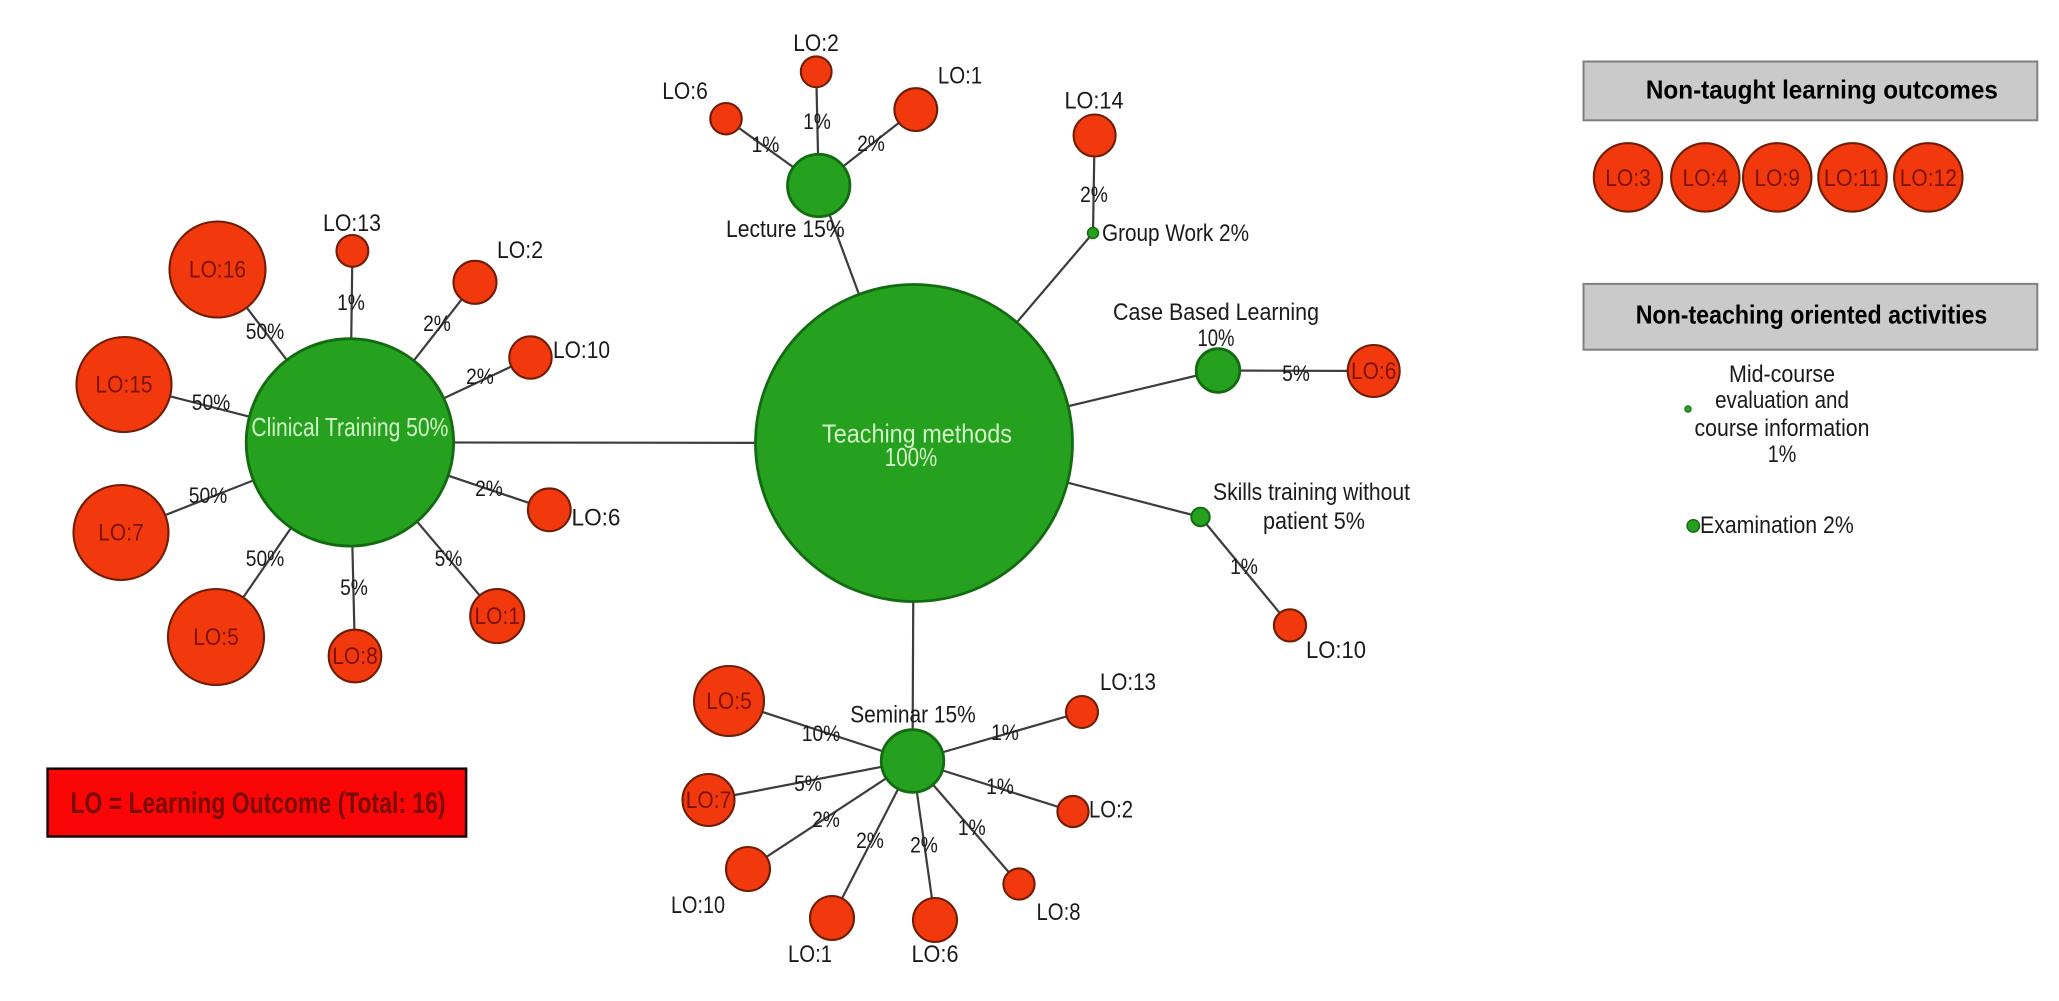 This screenshot has height=1001, width=2059. I want to click on svg-text: Examination 2%, so click(1777, 525).